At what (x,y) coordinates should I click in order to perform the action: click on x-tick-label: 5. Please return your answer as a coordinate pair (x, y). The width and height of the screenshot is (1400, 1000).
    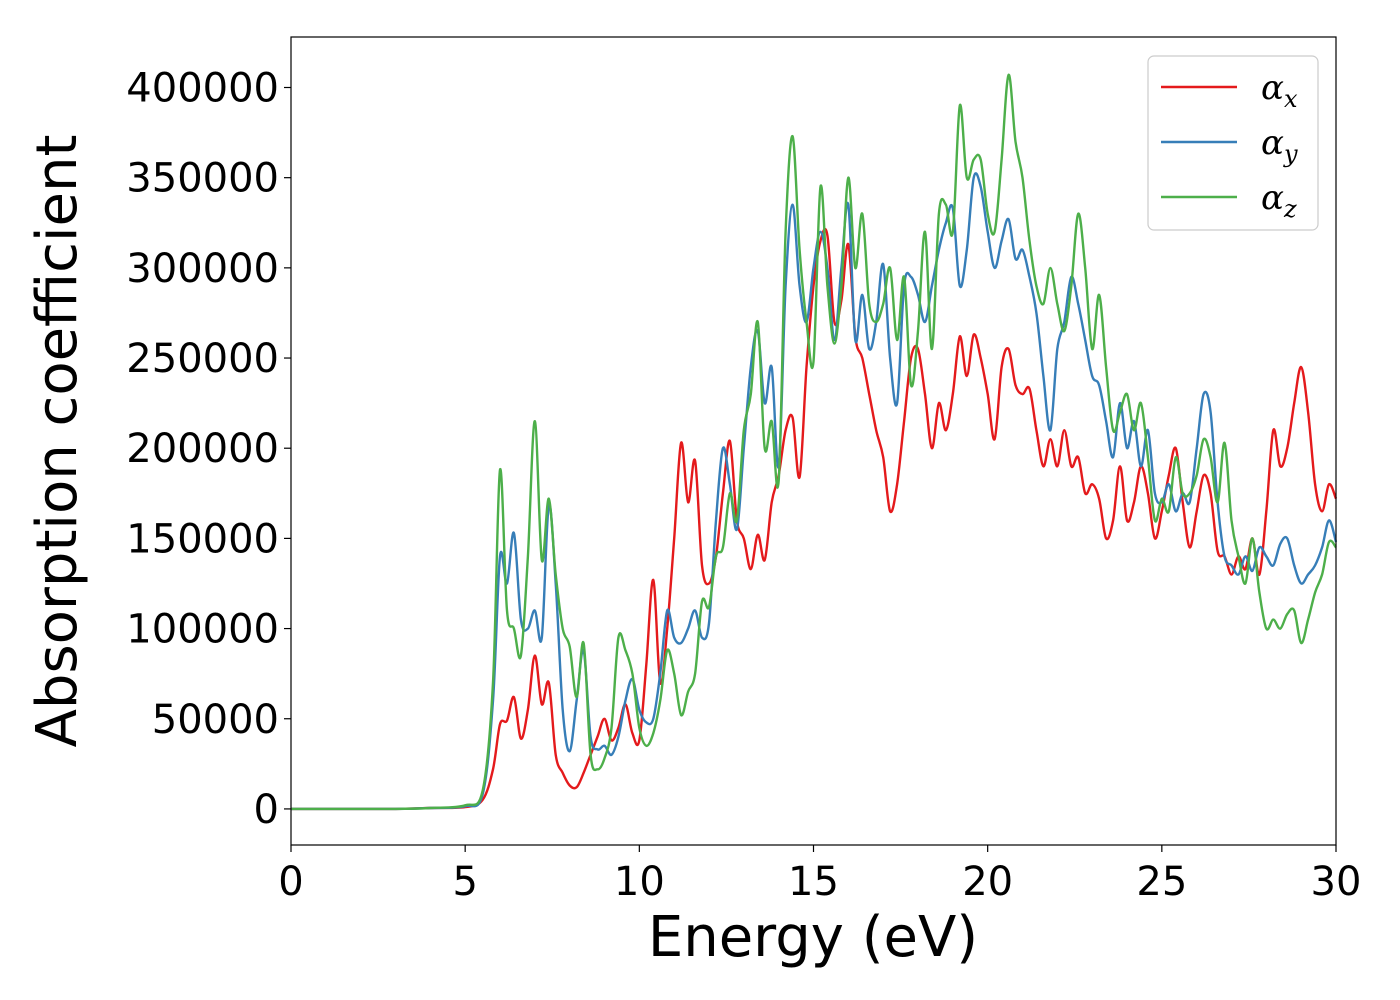
    Looking at the image, I should click on (464, 882).